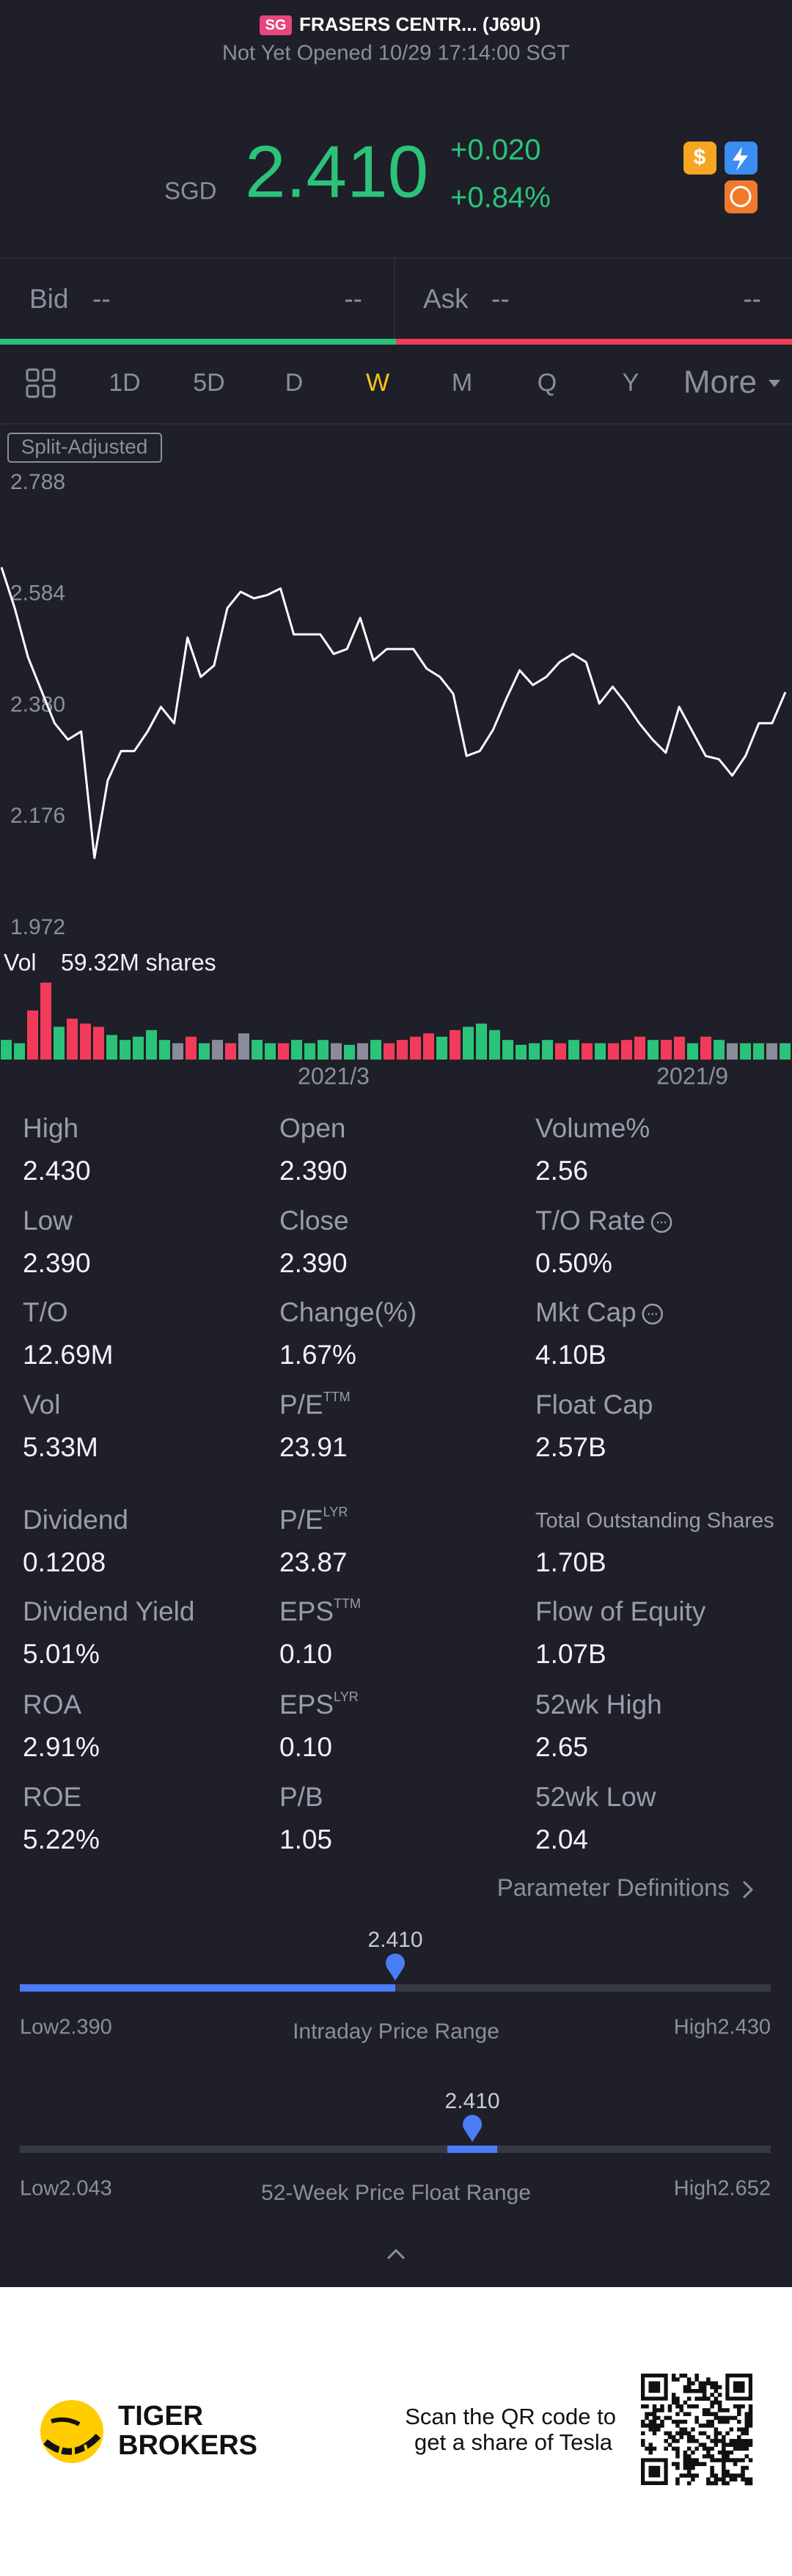 This screenshot has width=792, height=2576. I want to click on price-change: +0.020, so click(495, 150).